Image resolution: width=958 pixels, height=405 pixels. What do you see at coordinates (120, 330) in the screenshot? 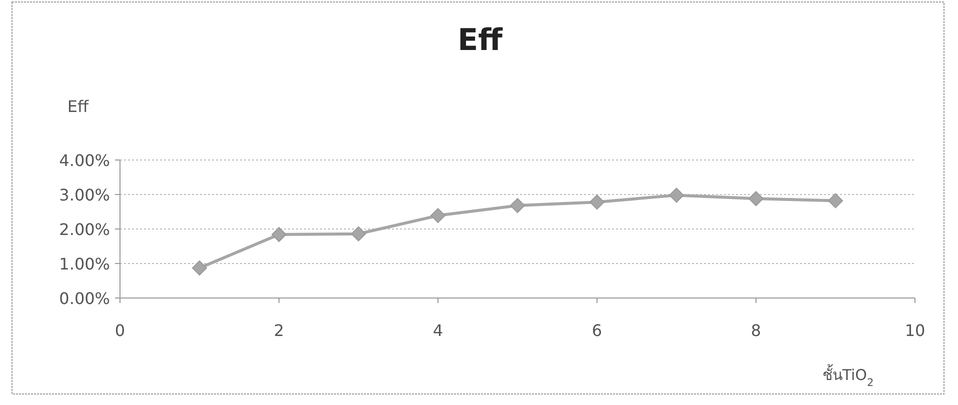
I see `x-tick-label: 0` at bounding box center [120, 330].